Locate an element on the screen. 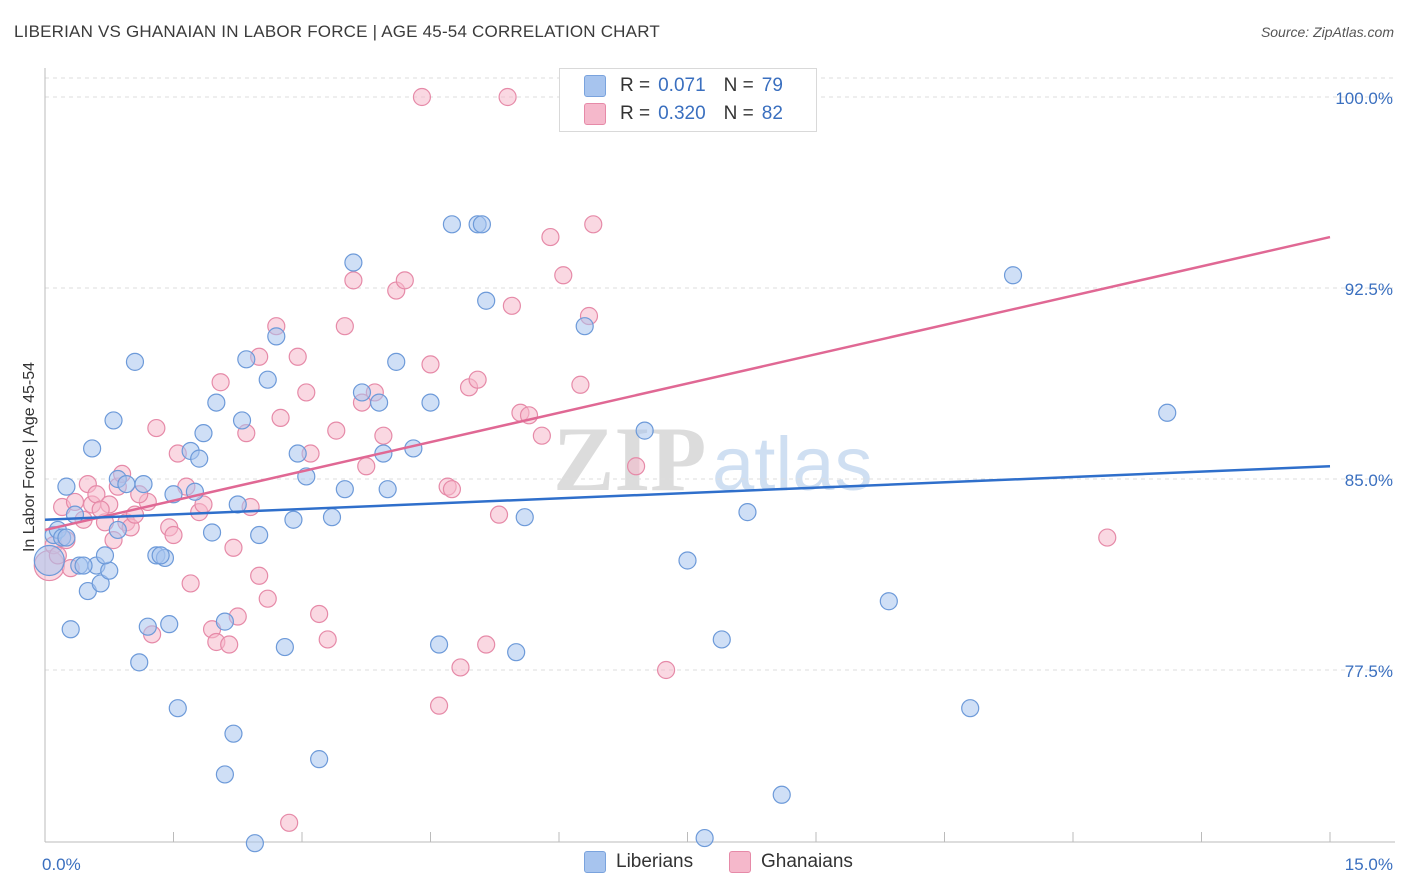 The image size is (1406, 892). liberians-trendline is located at coordinates (687, 493).